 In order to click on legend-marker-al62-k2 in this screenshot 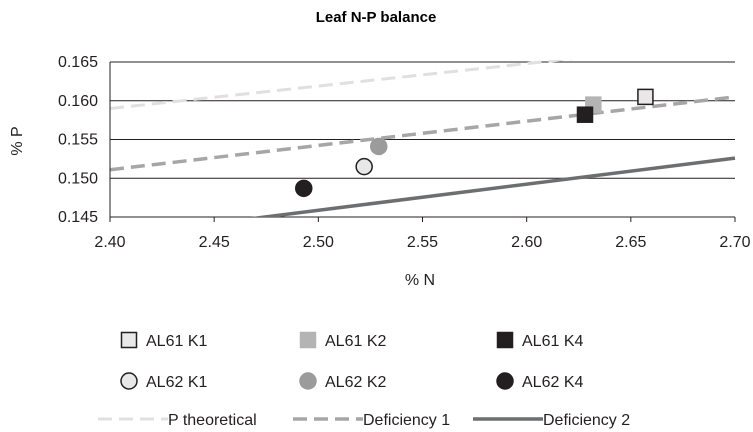, I will do `click(308, 381)`.